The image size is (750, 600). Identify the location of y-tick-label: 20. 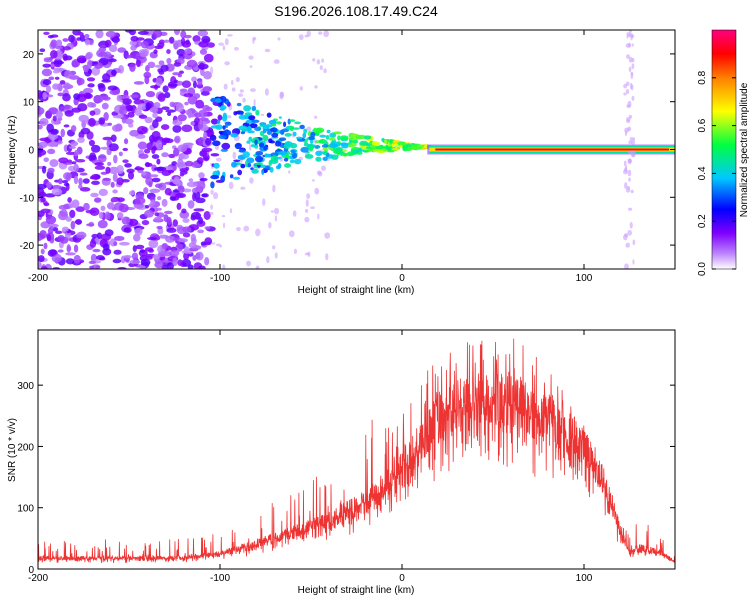
(29, 55).